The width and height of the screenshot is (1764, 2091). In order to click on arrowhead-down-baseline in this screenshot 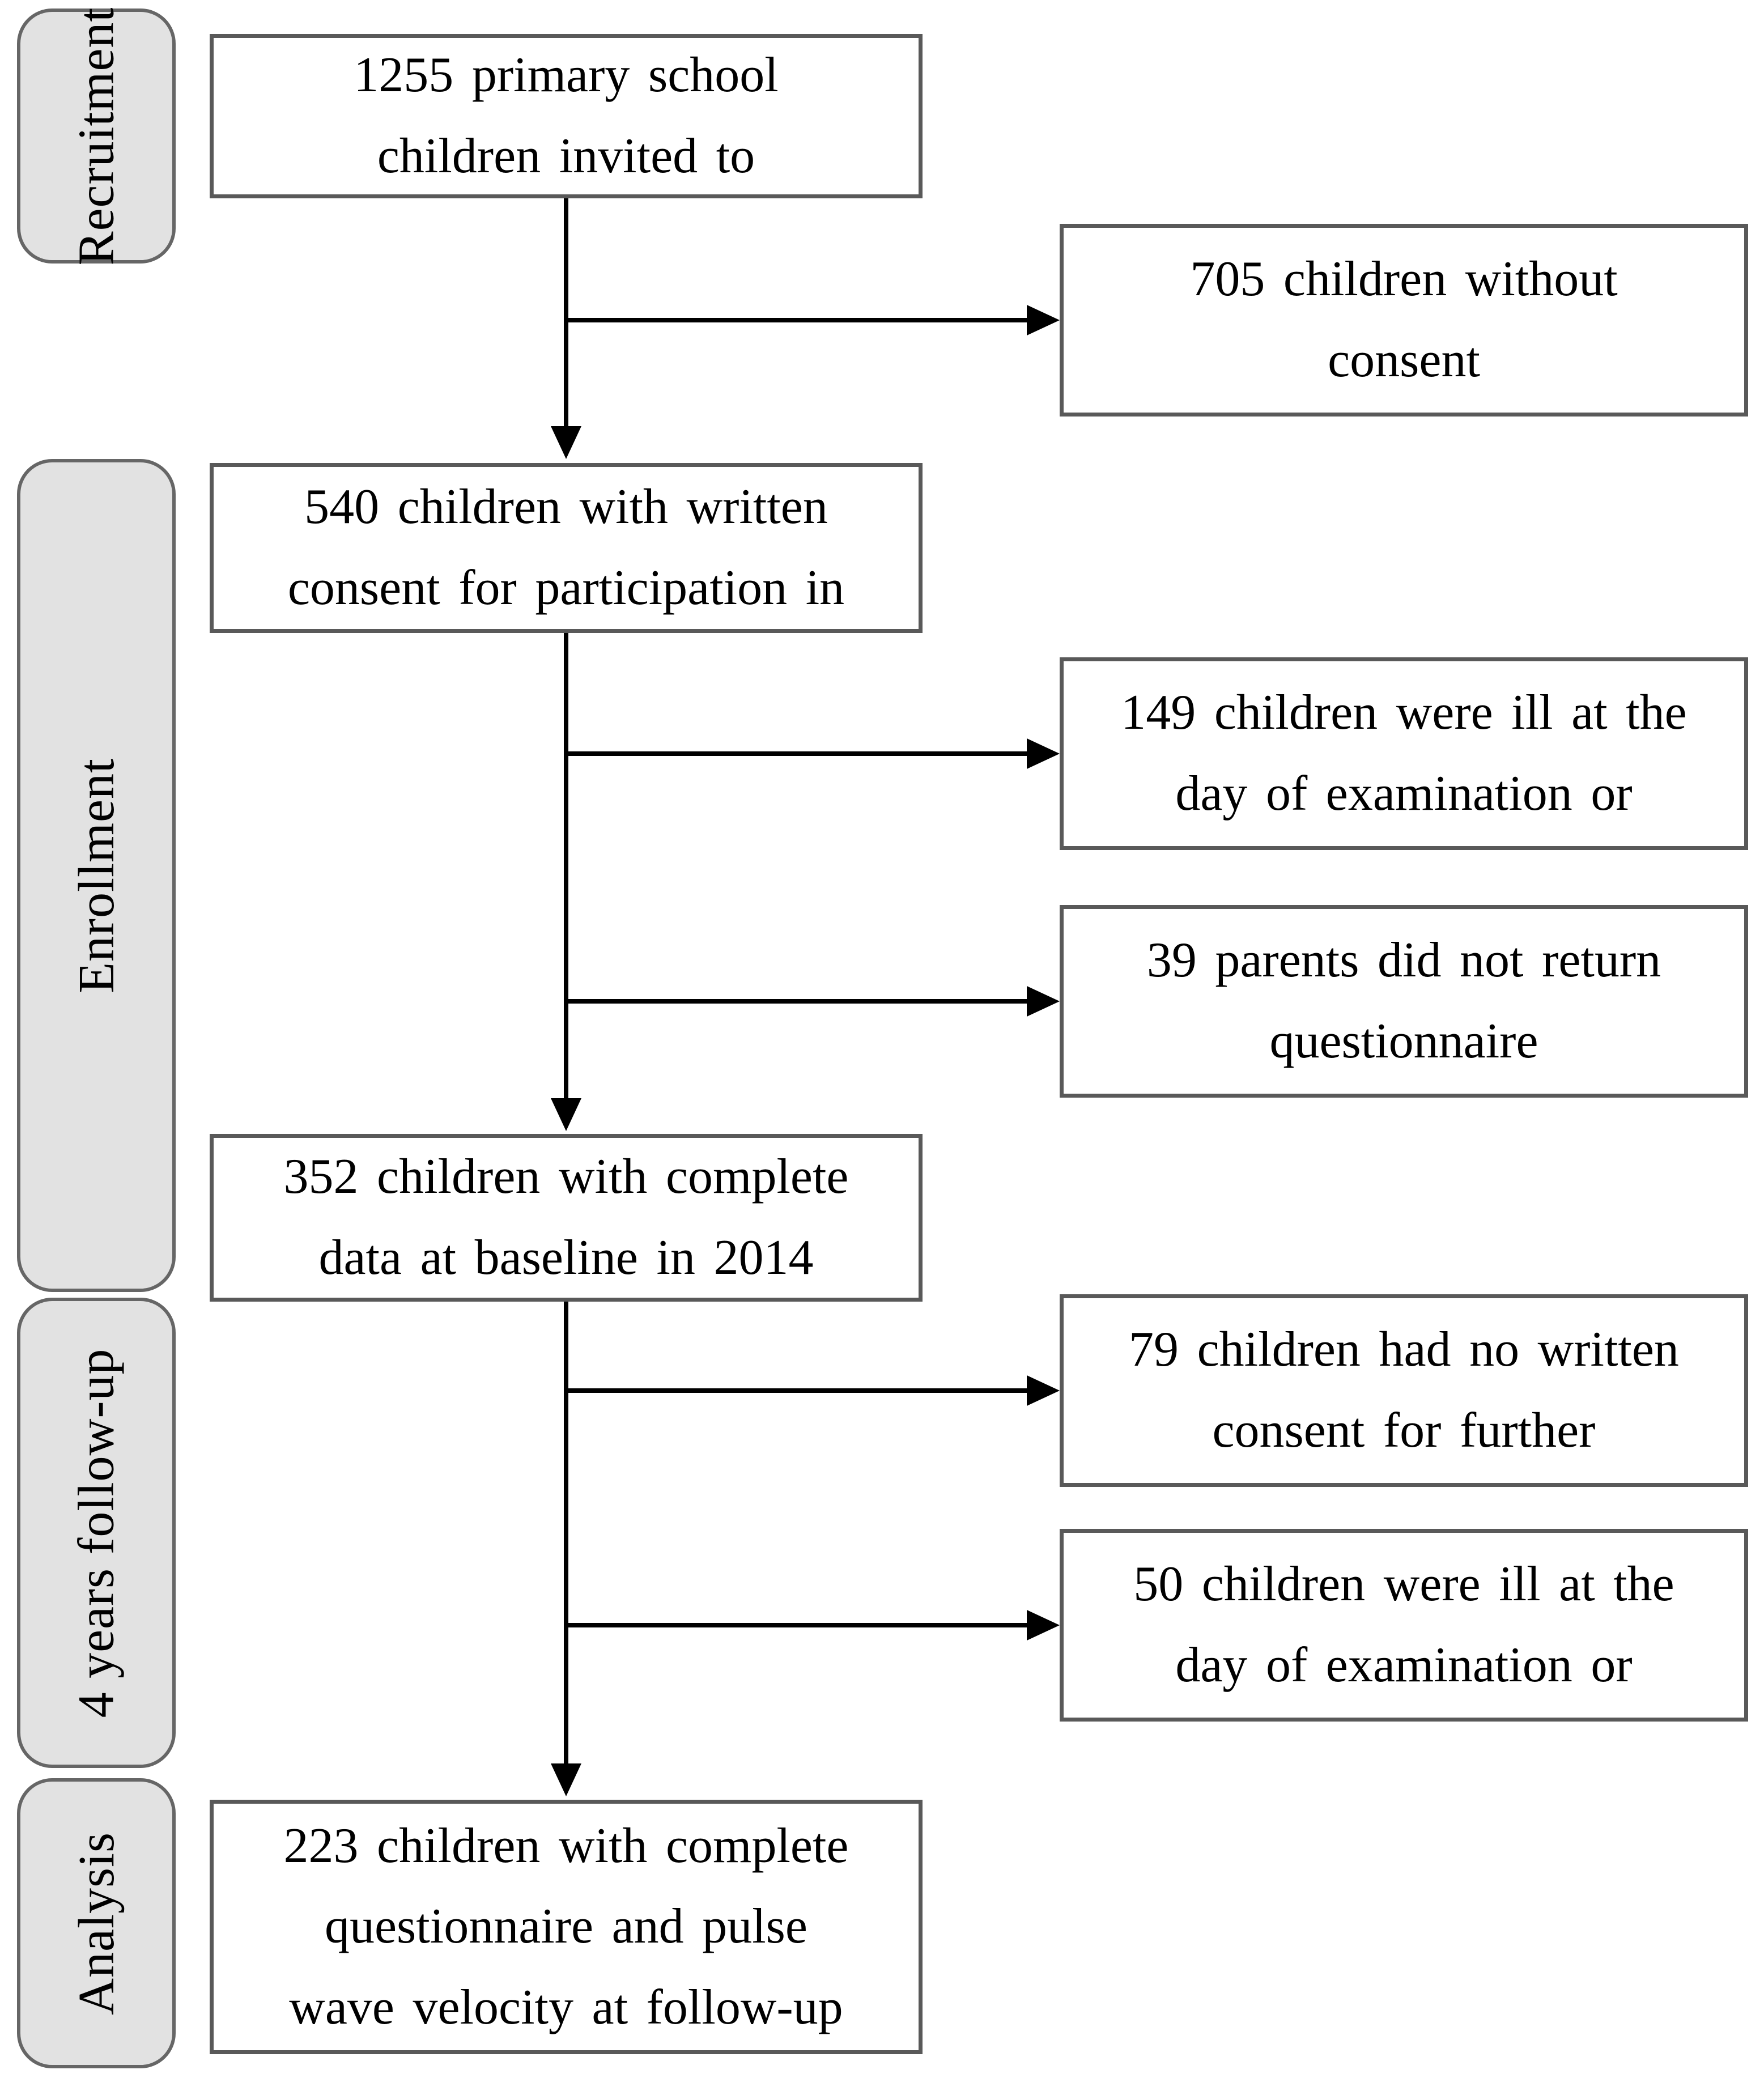, I will do `click(566, 1114)`.